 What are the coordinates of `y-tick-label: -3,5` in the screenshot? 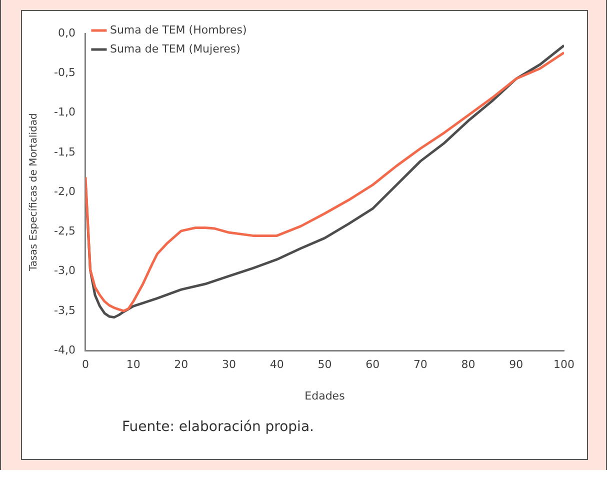 It's located at (65, 310).